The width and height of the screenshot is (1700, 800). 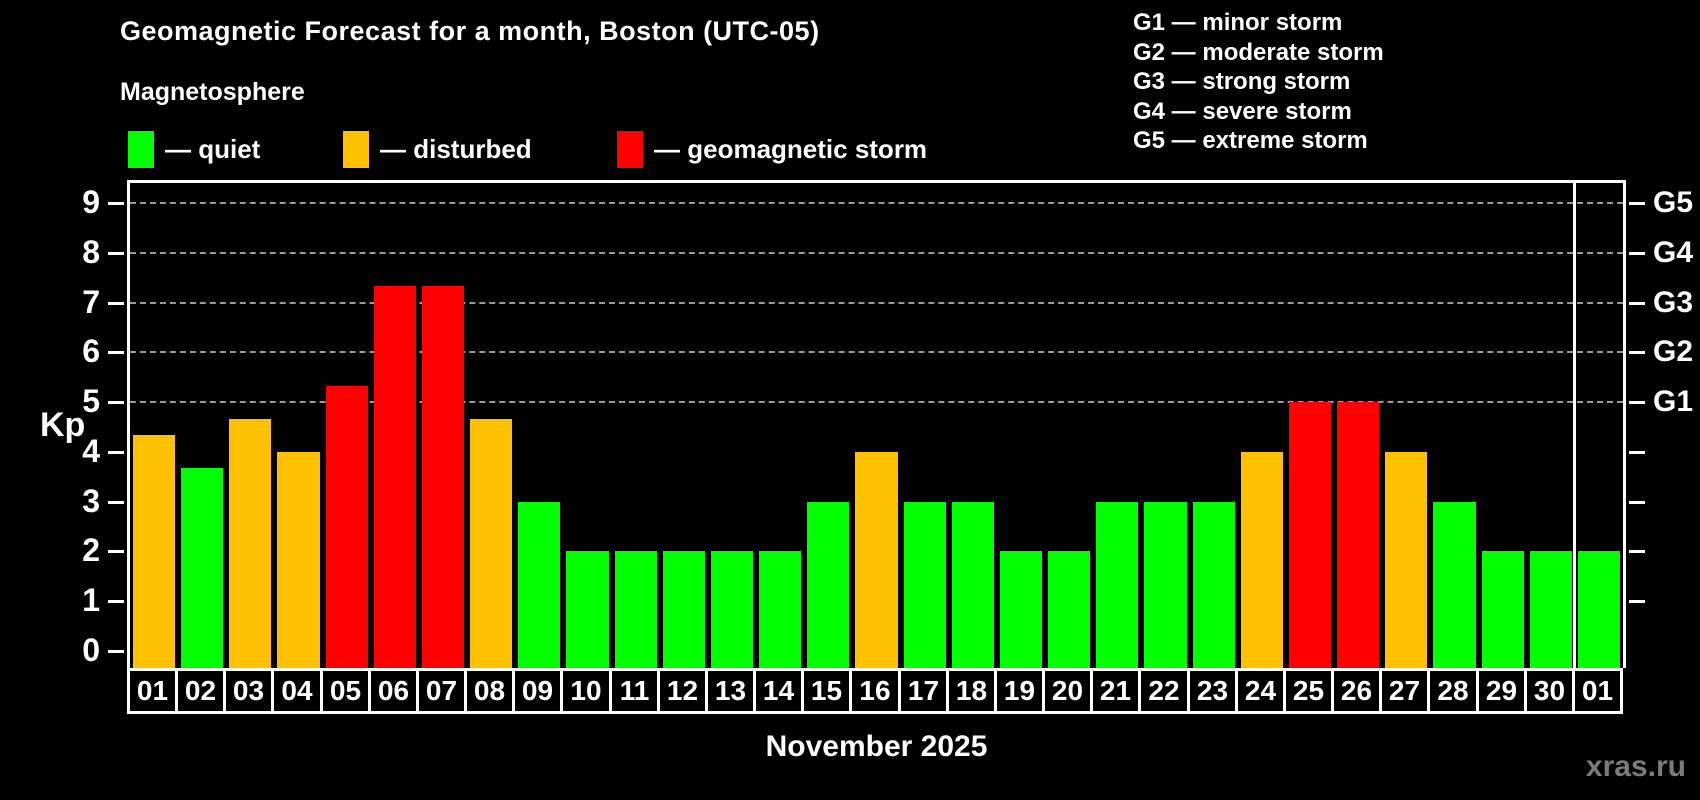 What do you see at coordinates (586, 691) in the screenshot?
I see `day-label-nov-10: 10` at bounding box center [586, 691].